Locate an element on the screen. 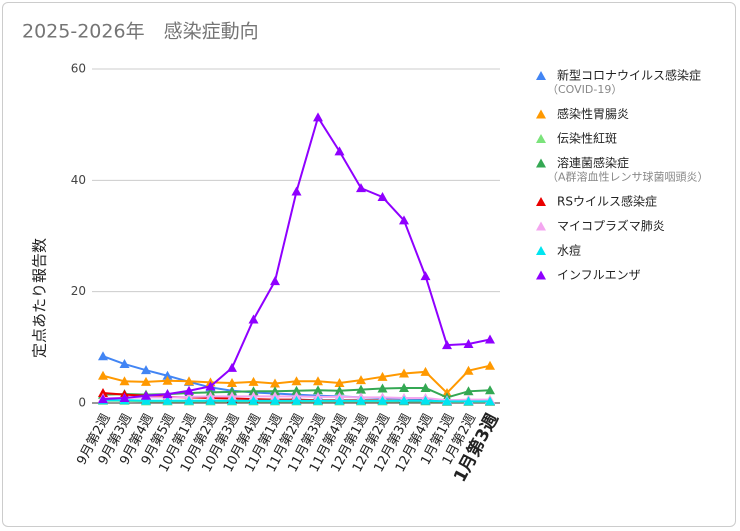 The image size is (740, 531). legend-subtitle: （A群溶血性レンサ球菌咽頭炎） is located at coordinates (628, 177).